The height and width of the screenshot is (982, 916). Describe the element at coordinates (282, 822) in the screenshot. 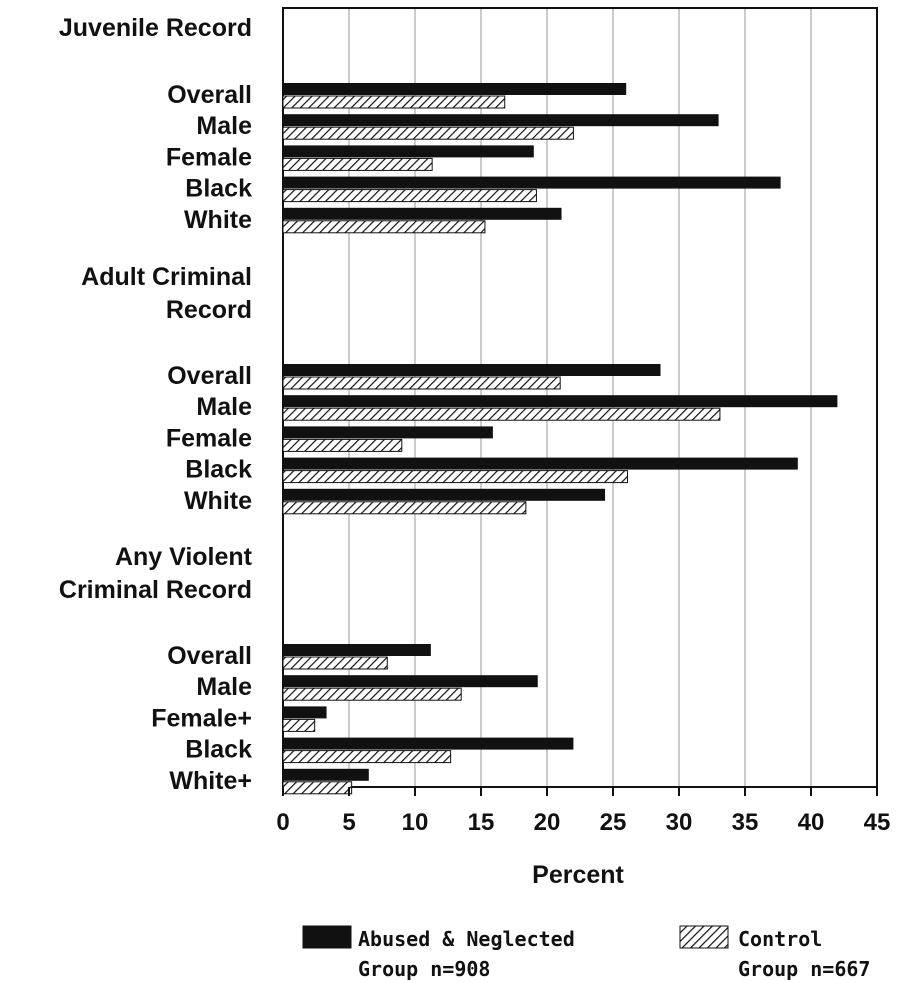

I see `x-tick-label: 0` at that location.